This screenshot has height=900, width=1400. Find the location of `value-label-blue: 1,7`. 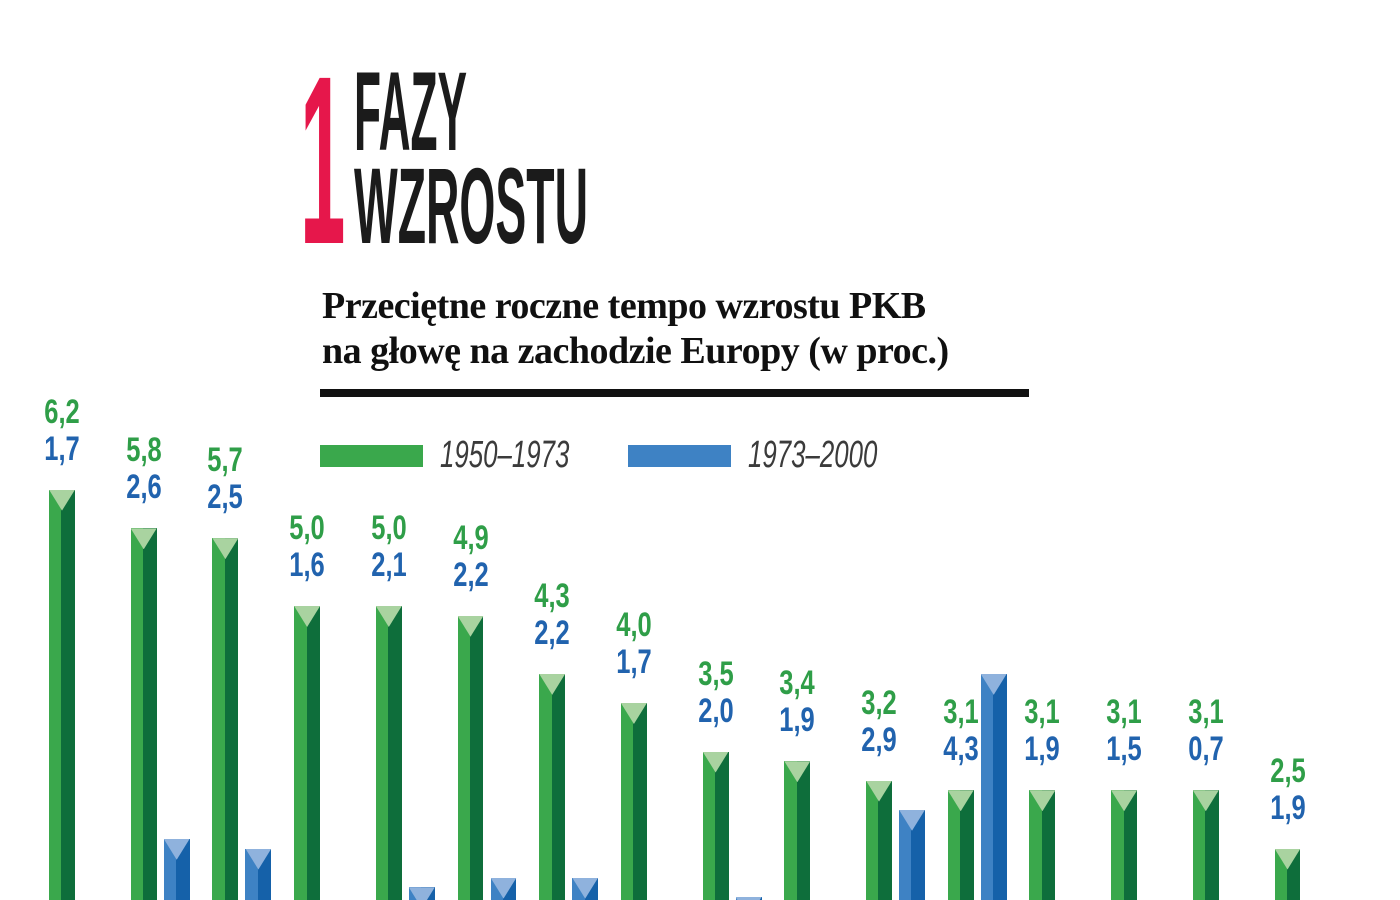

value-label-blue: 1,7 is located at coordinates (62, 448).